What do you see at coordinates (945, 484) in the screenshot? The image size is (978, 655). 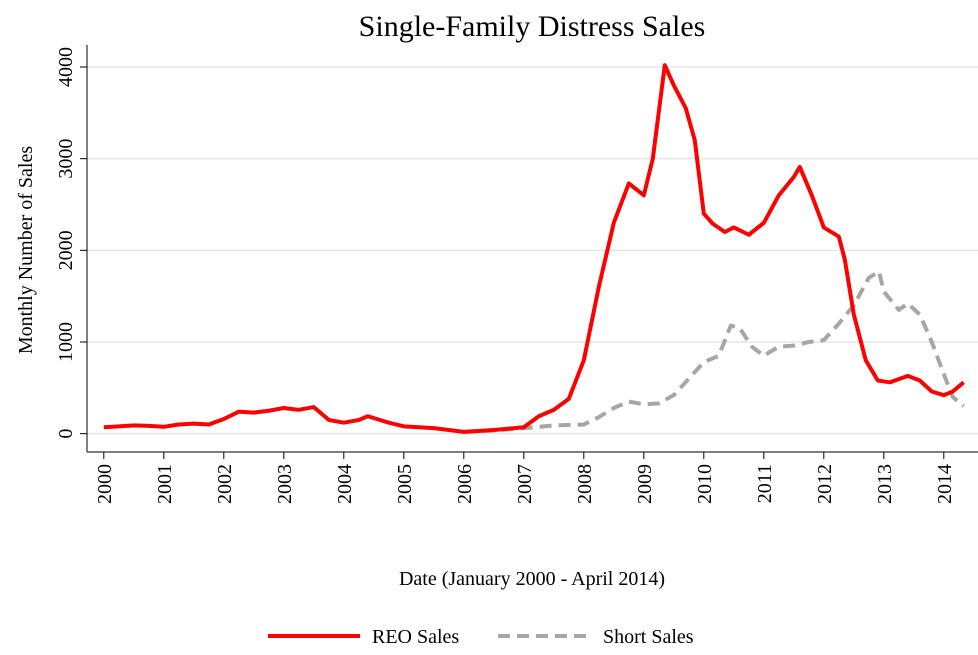 I see `x-tick-label: 2014` at bounding box center [945, 484].